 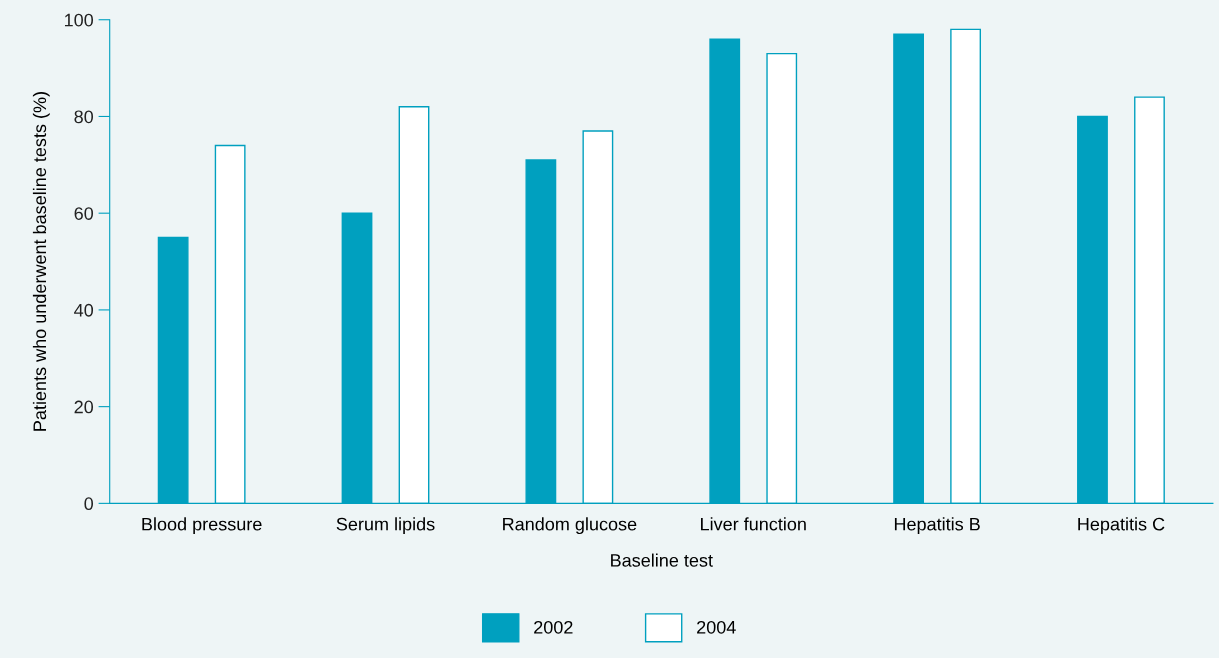 I want to click on x-tick-label: Hepatitis B, so click(x=937, y=526).